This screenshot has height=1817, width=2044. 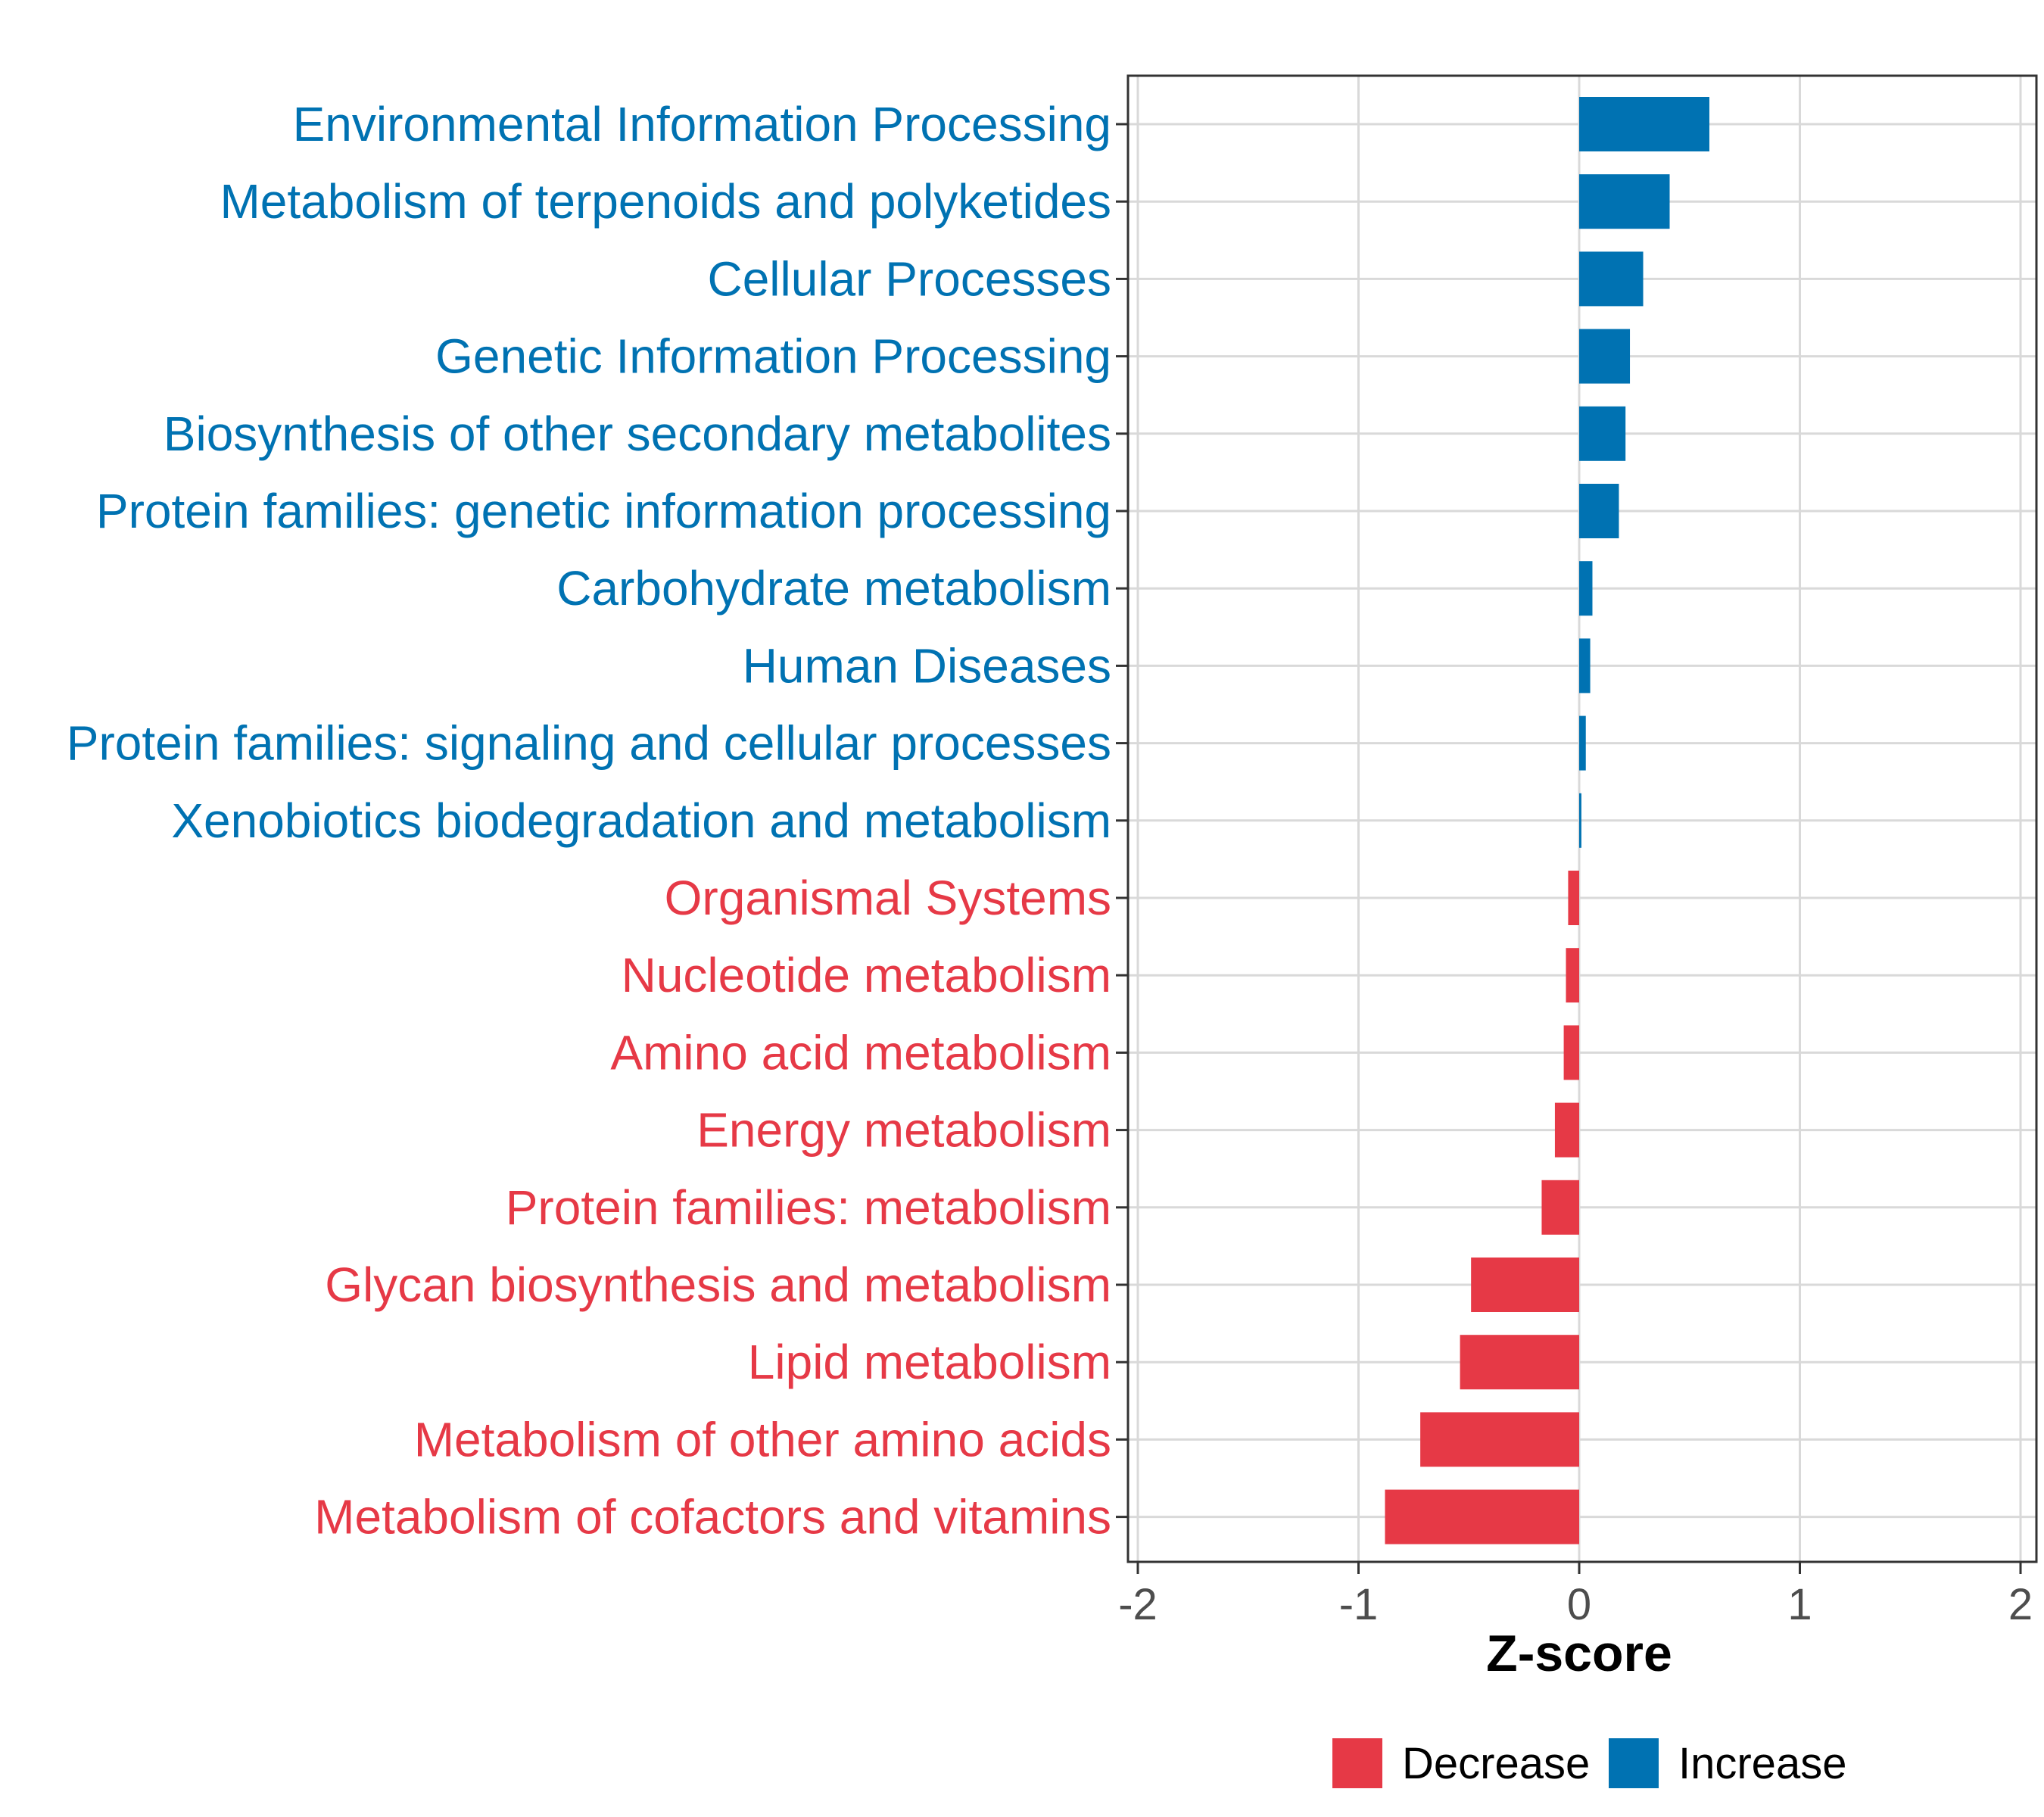 I want to click on x-axis-ticks: -2 -1 0 1 2, so click(x=1575, y=1595).